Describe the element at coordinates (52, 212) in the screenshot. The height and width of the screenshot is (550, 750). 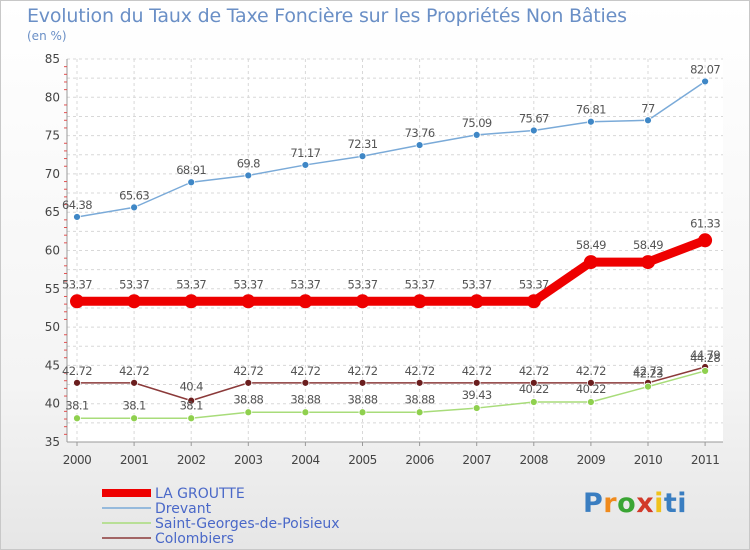
I see `y-tick-label: 65` at that location.